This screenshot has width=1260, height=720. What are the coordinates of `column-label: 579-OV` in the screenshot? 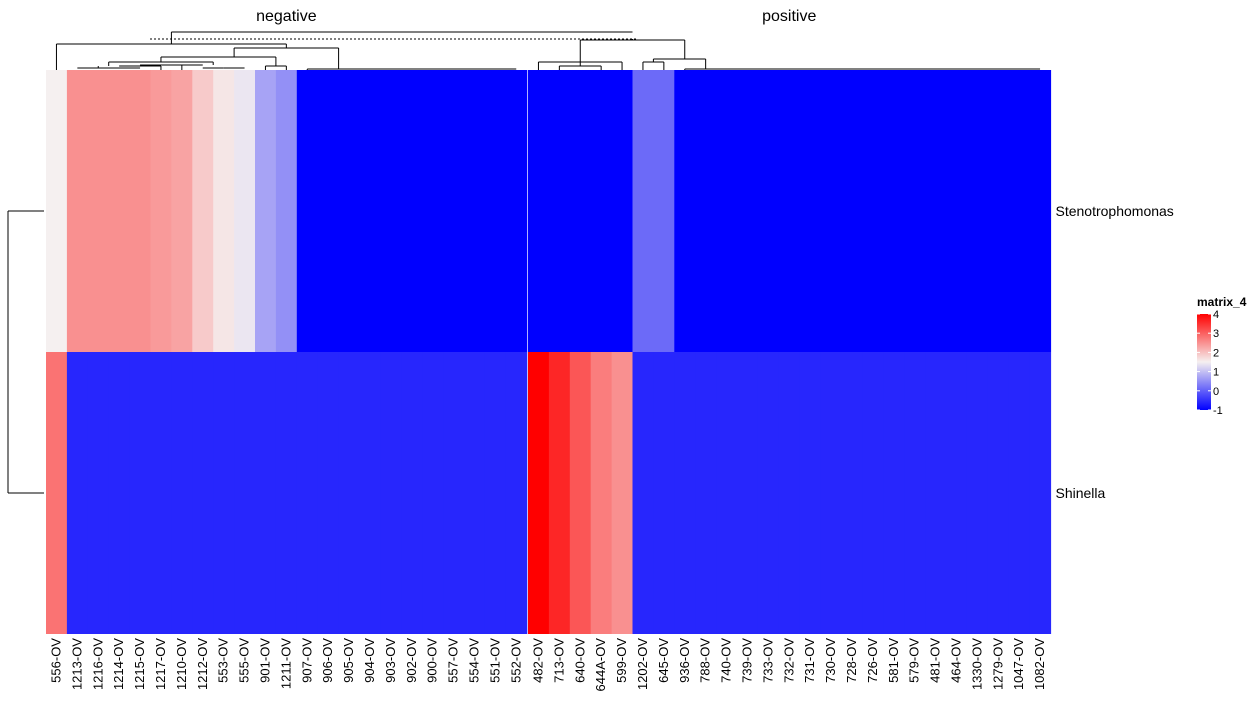 It's located at (914, 660).